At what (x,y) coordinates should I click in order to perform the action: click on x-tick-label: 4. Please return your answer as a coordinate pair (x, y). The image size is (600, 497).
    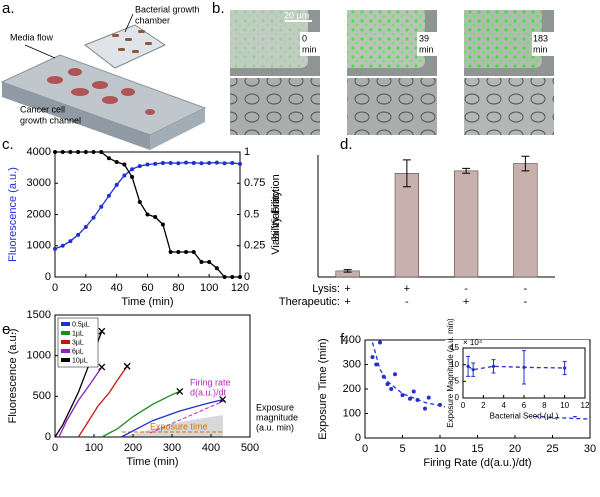
    Looking at the image, I should click on (503, 405).